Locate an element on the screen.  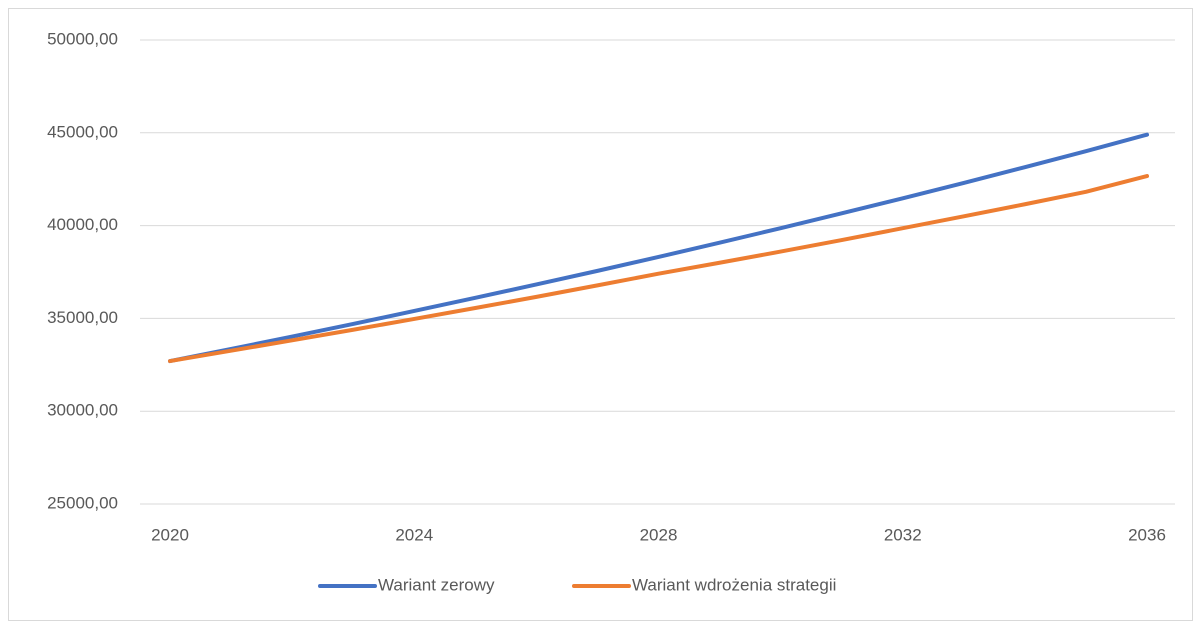
y-tick-label: 25000,00 is located at coordinates (82, 502).